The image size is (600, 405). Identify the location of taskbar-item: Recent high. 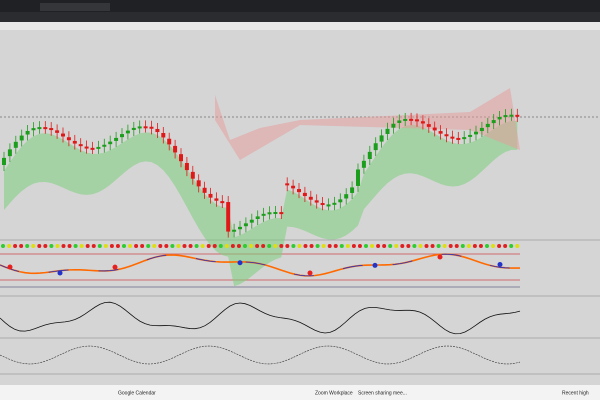
(575, 393).